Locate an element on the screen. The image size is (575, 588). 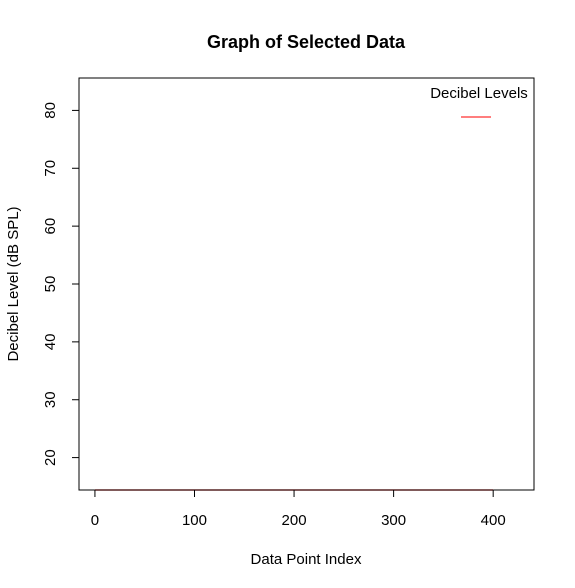
x-axis-label: Data Point Index is located at coordinates (306, 559).